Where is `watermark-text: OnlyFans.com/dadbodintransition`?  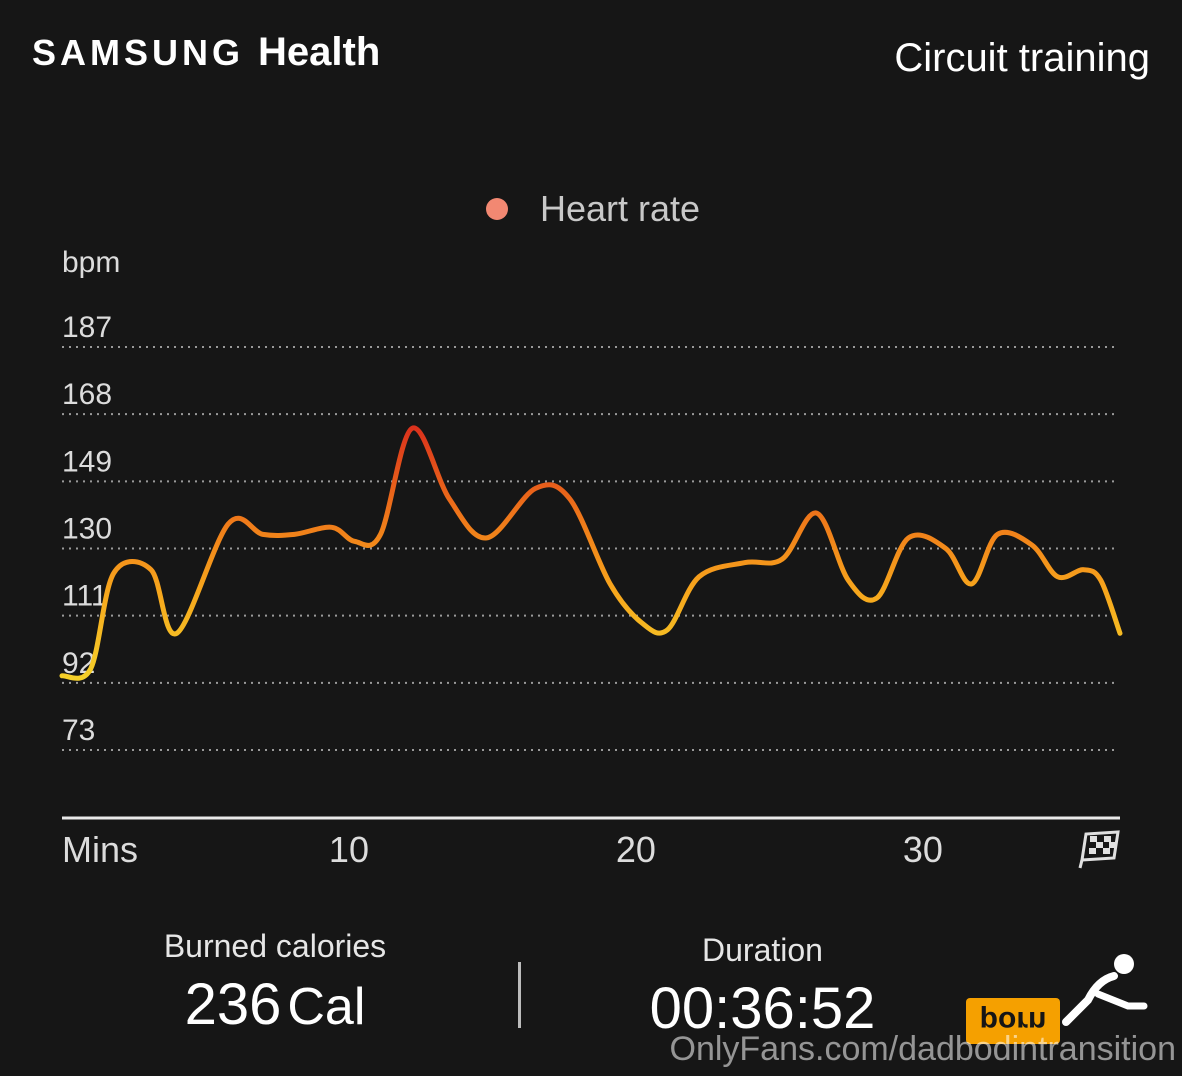 watermark-text: OnlyFans.com/dadbodintransition is located at coordinates (923, 1049).